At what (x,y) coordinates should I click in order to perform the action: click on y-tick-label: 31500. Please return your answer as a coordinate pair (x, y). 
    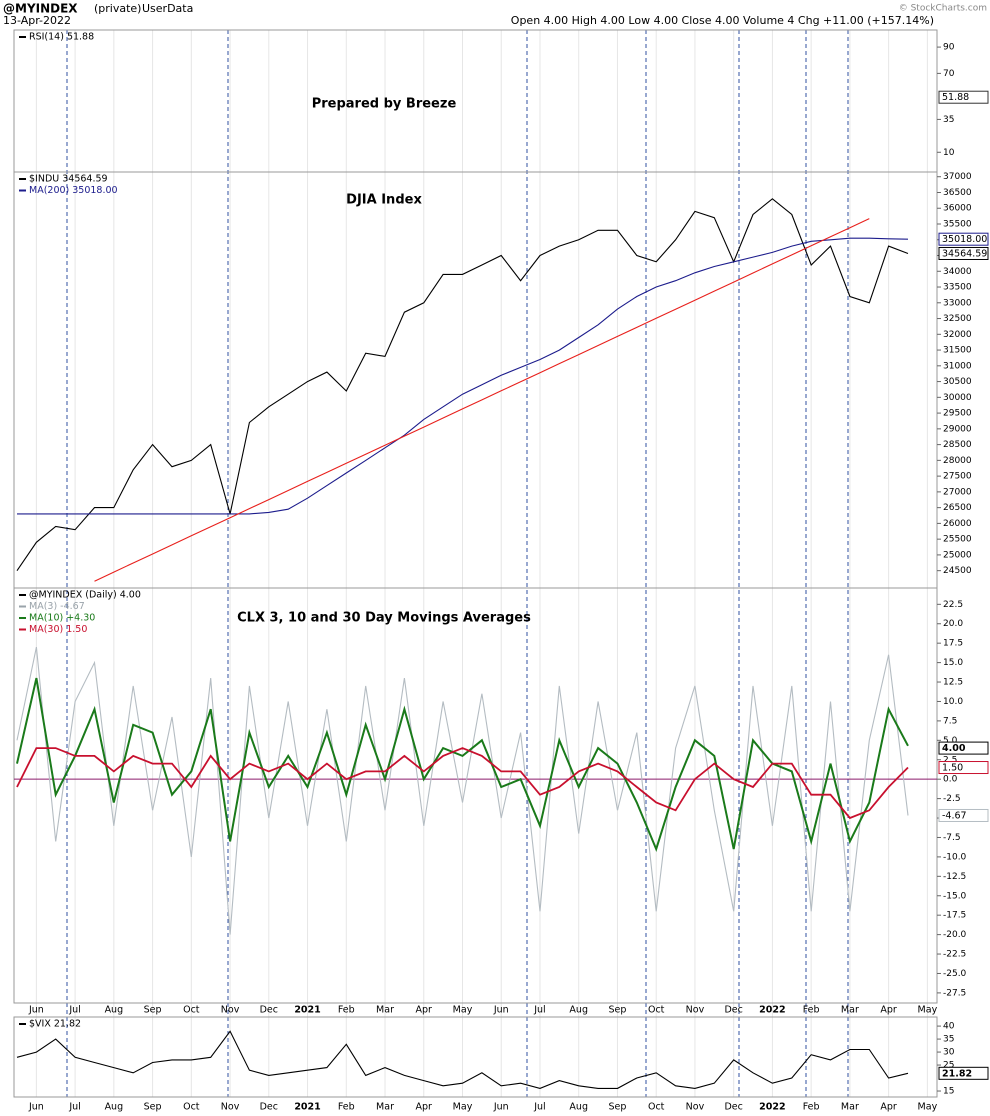
    Looking at the image, I should click on (957, 351).